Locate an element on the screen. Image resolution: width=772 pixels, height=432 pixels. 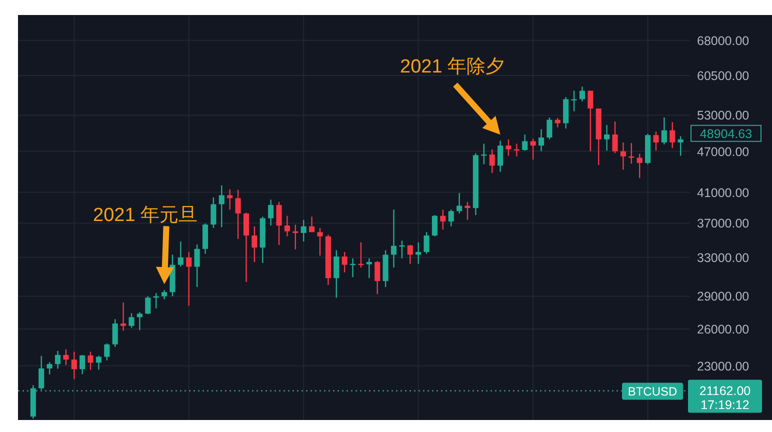
y-tick-label: 33000.00 is located at coordinates (723, 257).